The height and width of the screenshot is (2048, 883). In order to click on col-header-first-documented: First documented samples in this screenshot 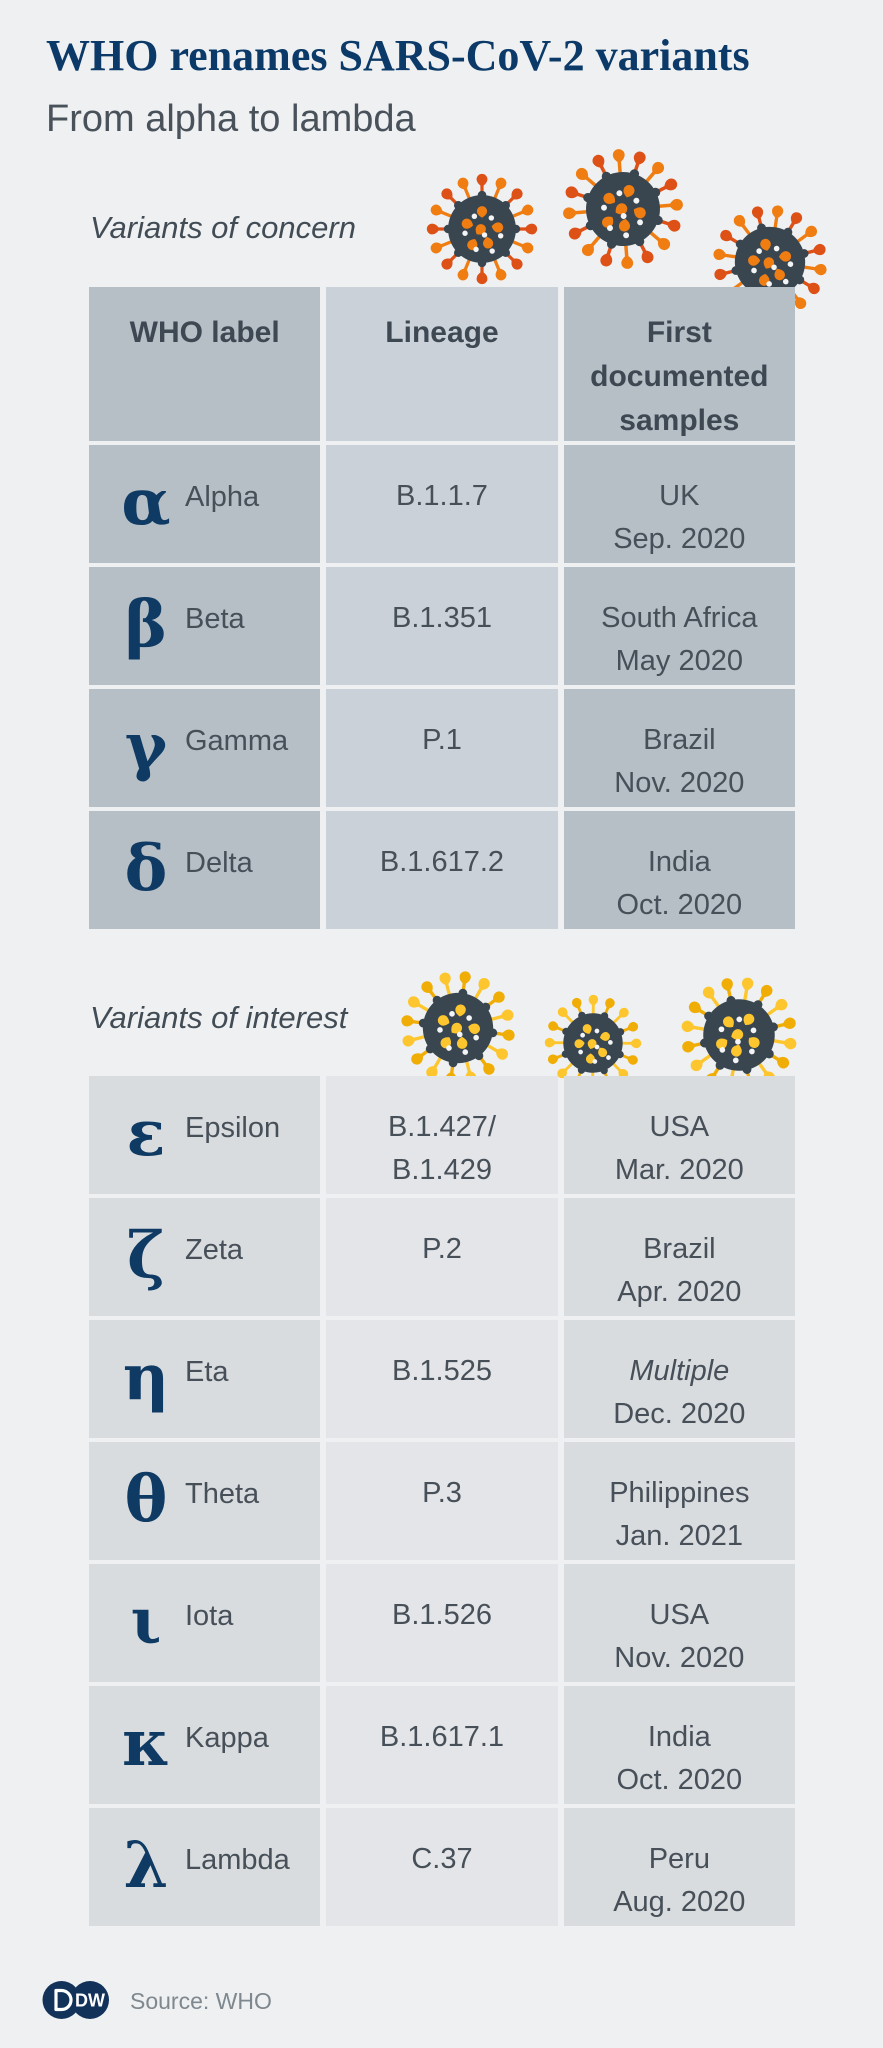, I will do `click(679, 364)`.